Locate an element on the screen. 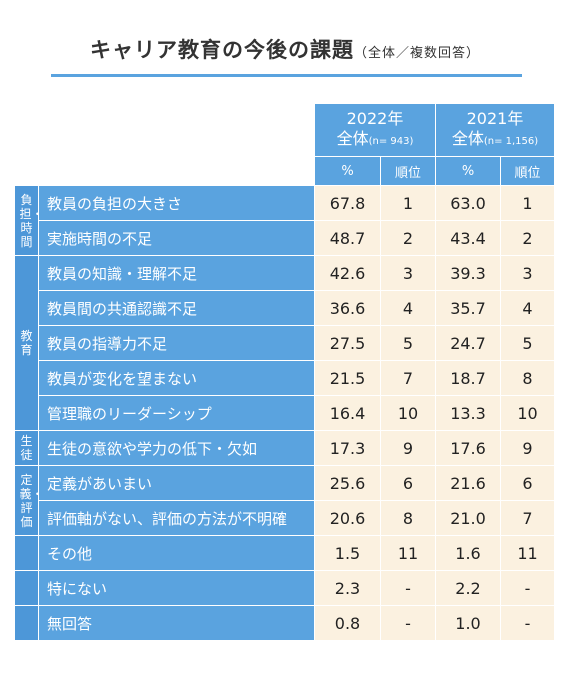 This screenshot has width=570, height=698. title-note: （全体／複数回答） is located at coordinates (416, 53).